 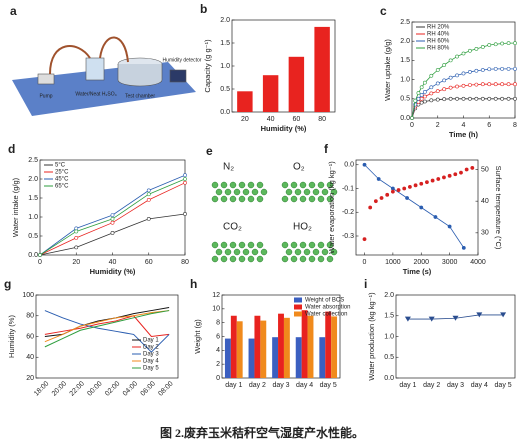 What do you see at coordinates (193, 284) in the screenshot?
I see `panel-letter: h` at bounding box center [193, 284].